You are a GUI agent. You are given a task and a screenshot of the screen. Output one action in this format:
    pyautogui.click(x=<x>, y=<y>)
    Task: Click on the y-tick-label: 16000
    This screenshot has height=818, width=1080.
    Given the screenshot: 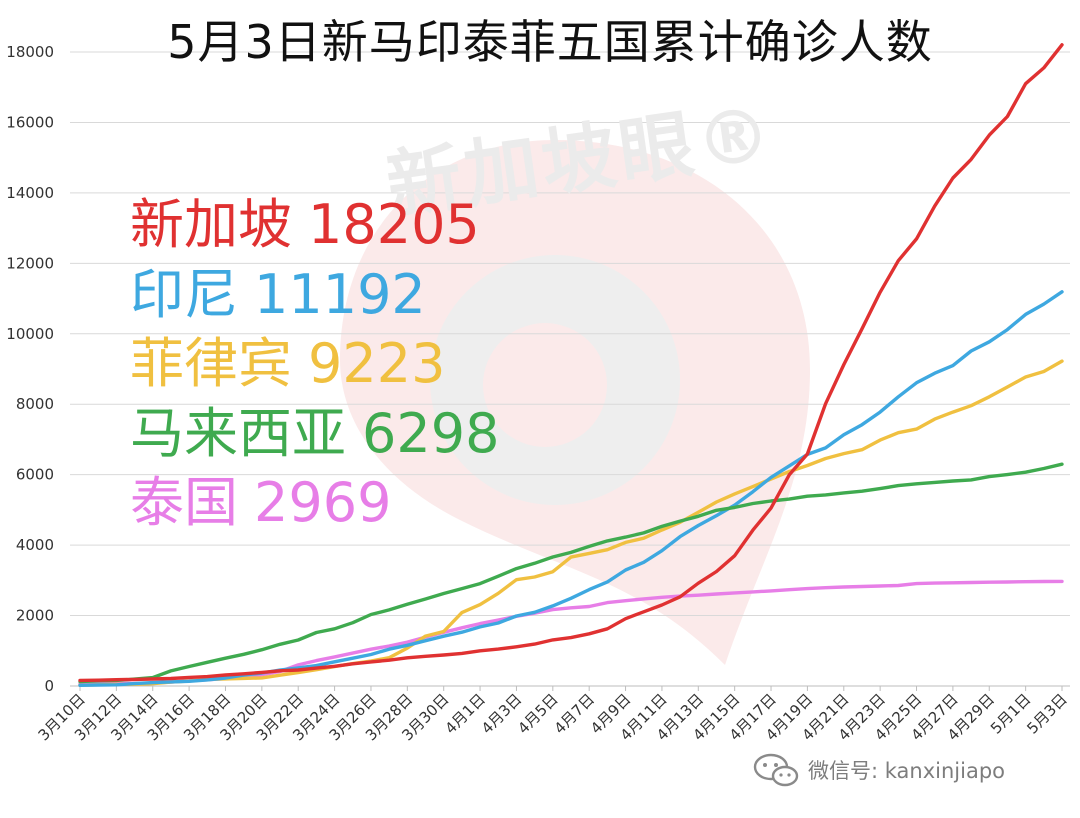 What is the action you would take?
    pyautogui.click(x=30, y=122)
    